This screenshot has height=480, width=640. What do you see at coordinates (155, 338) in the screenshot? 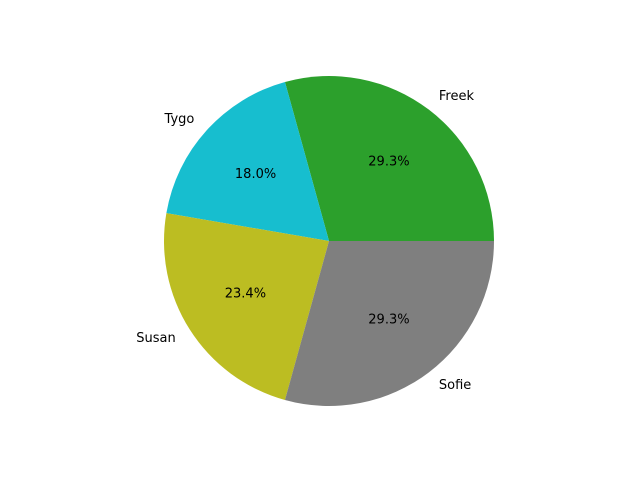
I see `slice-label-susan: Susan` at bounding box center [155, 338].